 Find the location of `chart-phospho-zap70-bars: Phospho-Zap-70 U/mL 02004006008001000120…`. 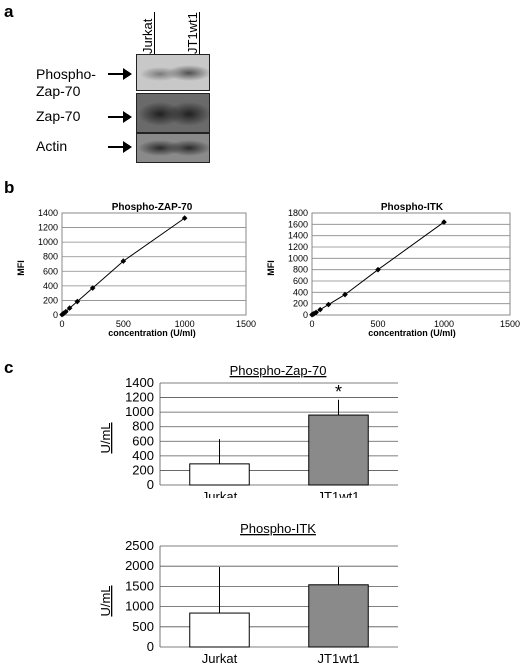

chart-phospho-zap70-bars: Phospho-Zap-70 U/mL 02004006008001000120… is located at coordinates (248, 430).